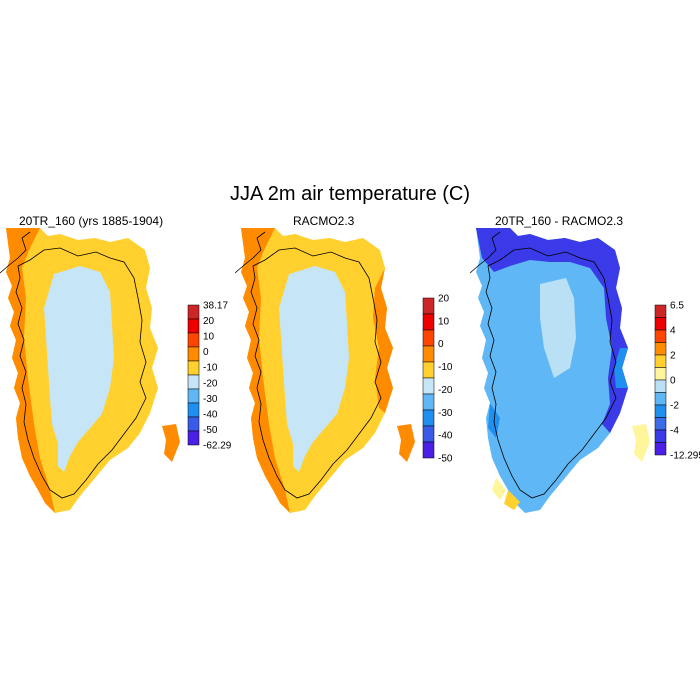 This screenshot has width=700, height=700. Describe the element at coordinates (674, 431) in the screenshot. I see `colorbar-label: -4` at that location.